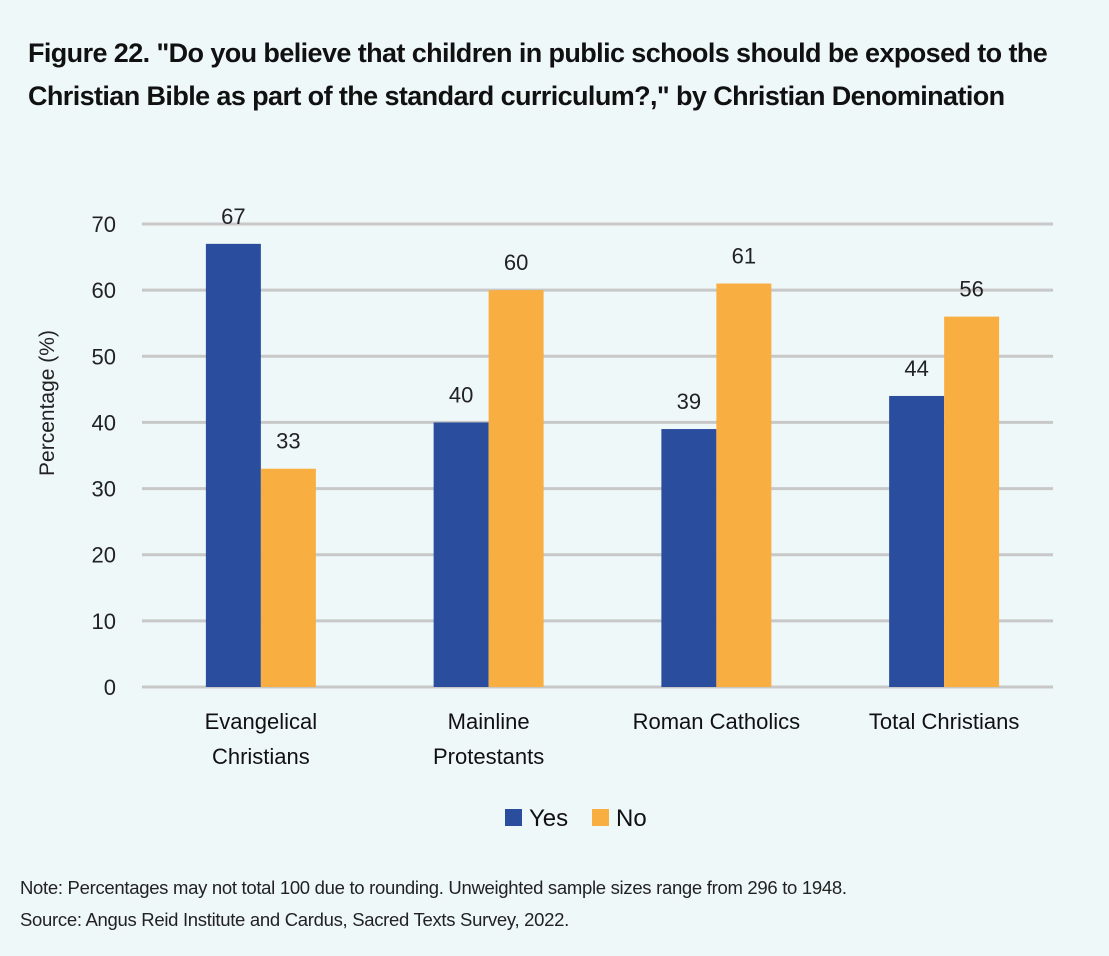 This screenshot has width=1109, height=956. I want to click on y-tick-label: 30, so click(104, 489).